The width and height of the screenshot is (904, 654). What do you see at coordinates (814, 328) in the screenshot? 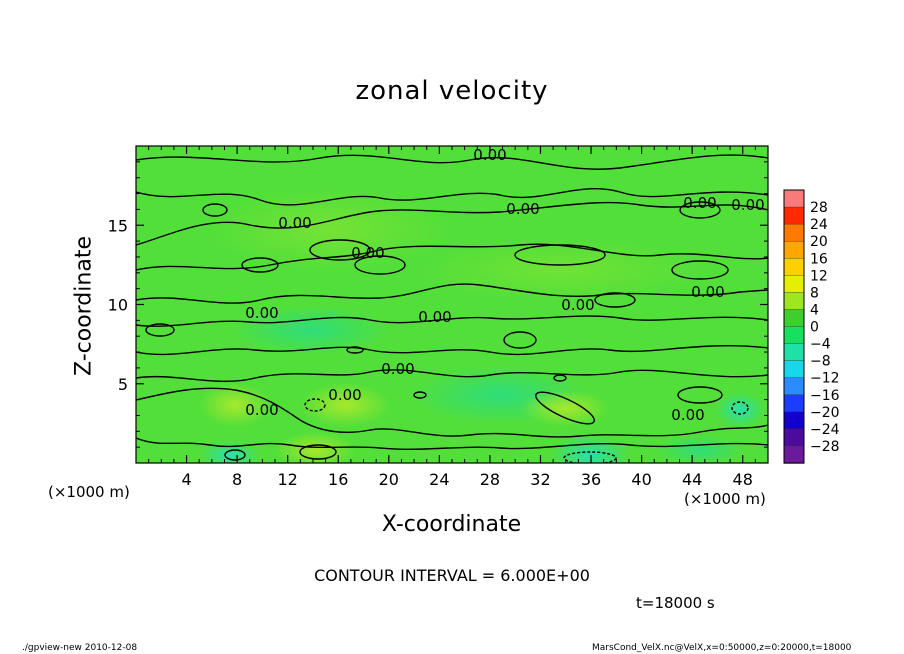
I see `colorbar-label: 0` at bounding box center [814, 328].